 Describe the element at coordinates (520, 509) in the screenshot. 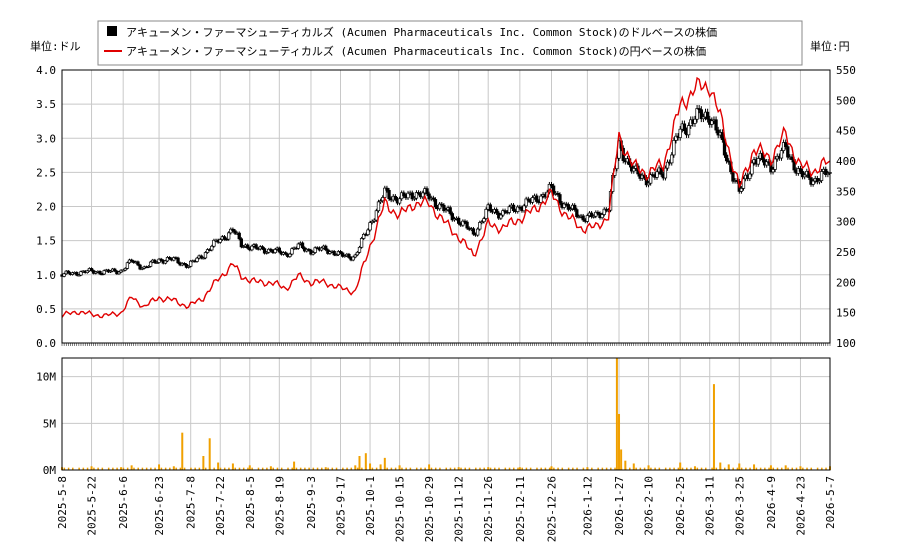

I see `x-tick-label: 2025-12-11` at that location.